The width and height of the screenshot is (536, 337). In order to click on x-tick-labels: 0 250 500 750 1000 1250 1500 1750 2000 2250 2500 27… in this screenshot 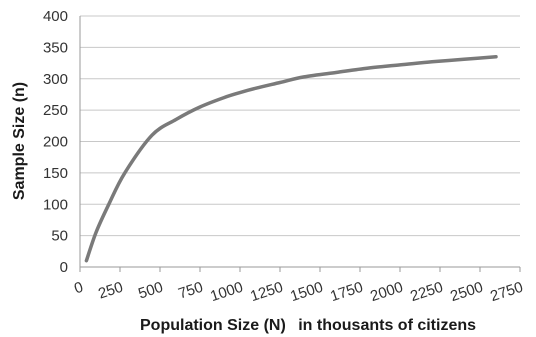, I will do `click(298, 292)`.